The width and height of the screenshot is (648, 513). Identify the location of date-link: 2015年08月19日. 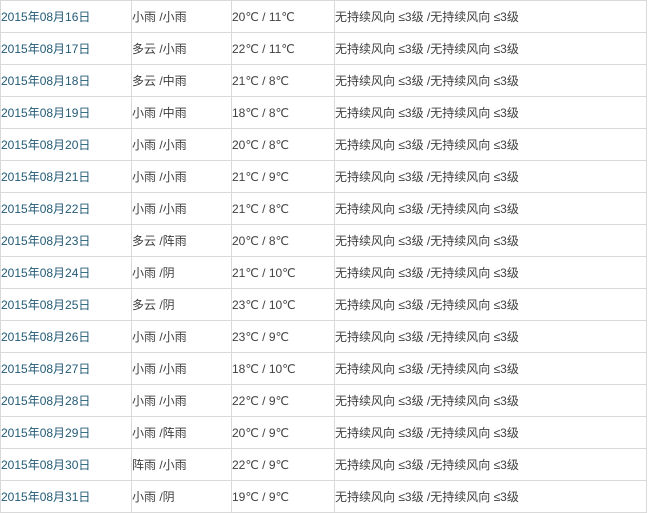
(46, 113).